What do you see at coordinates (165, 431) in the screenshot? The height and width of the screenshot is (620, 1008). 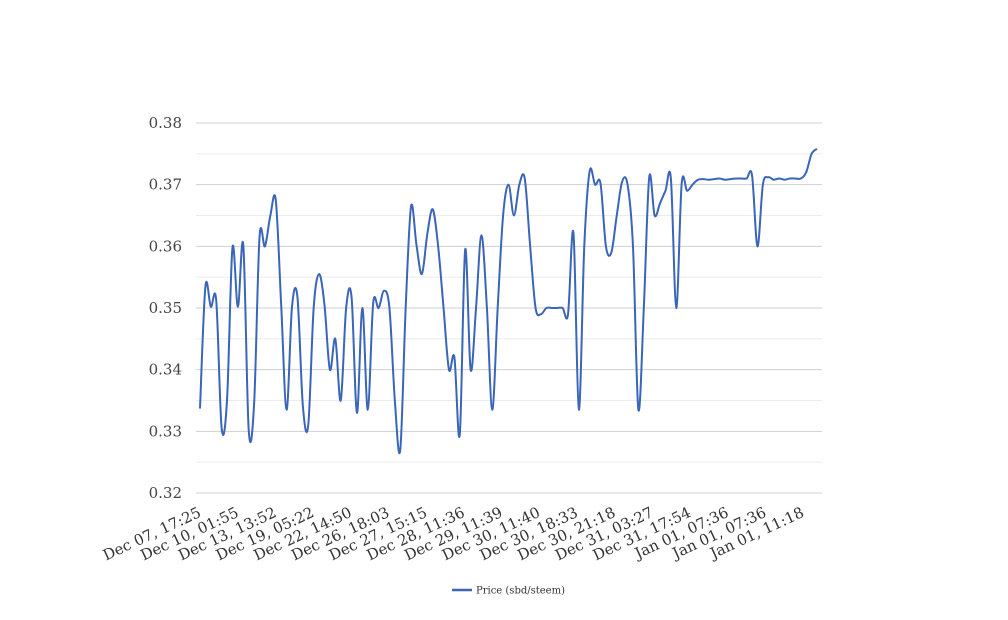 I see `y-tick-label: 0.33` at bounding box center [165, 431].